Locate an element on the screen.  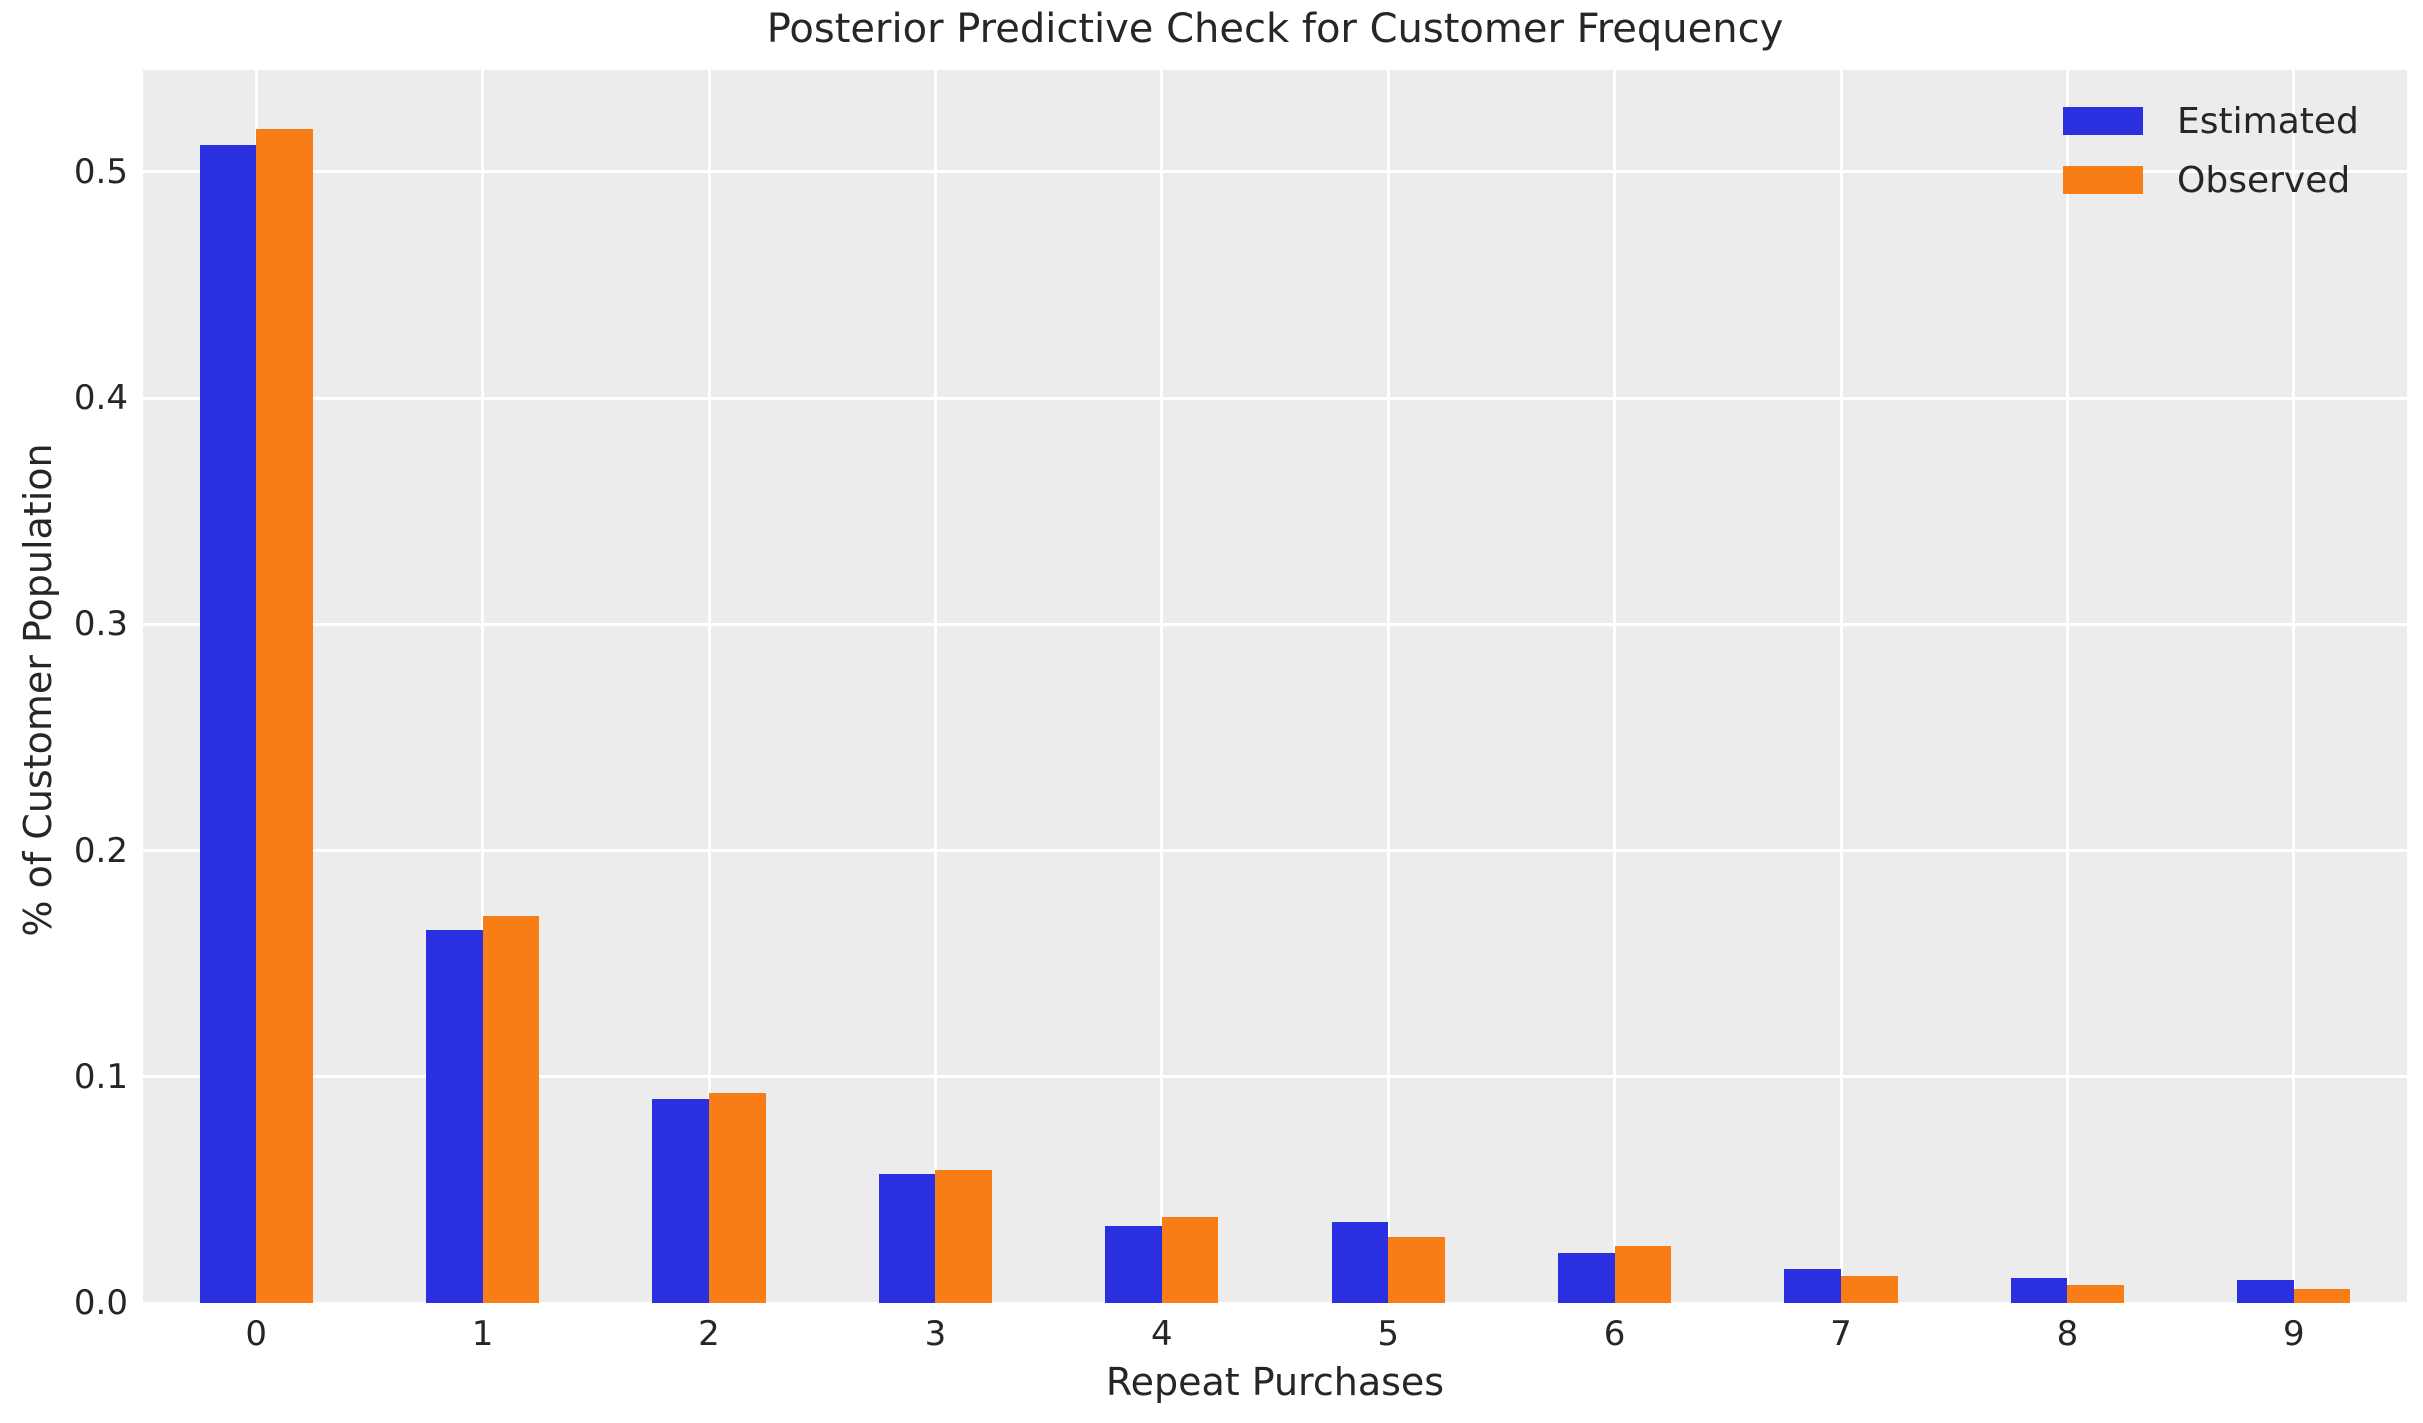
legend-label: Estimated is located at coordinates (2268, 121).